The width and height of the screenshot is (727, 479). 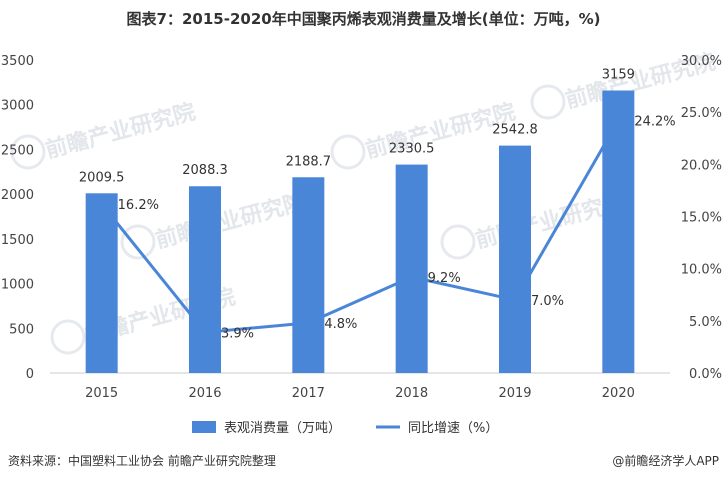 What do you see at coordinates (340, 324) in the screenshot?
I see `growth-value-label: 4.8%` at bounding box center [340, 324].